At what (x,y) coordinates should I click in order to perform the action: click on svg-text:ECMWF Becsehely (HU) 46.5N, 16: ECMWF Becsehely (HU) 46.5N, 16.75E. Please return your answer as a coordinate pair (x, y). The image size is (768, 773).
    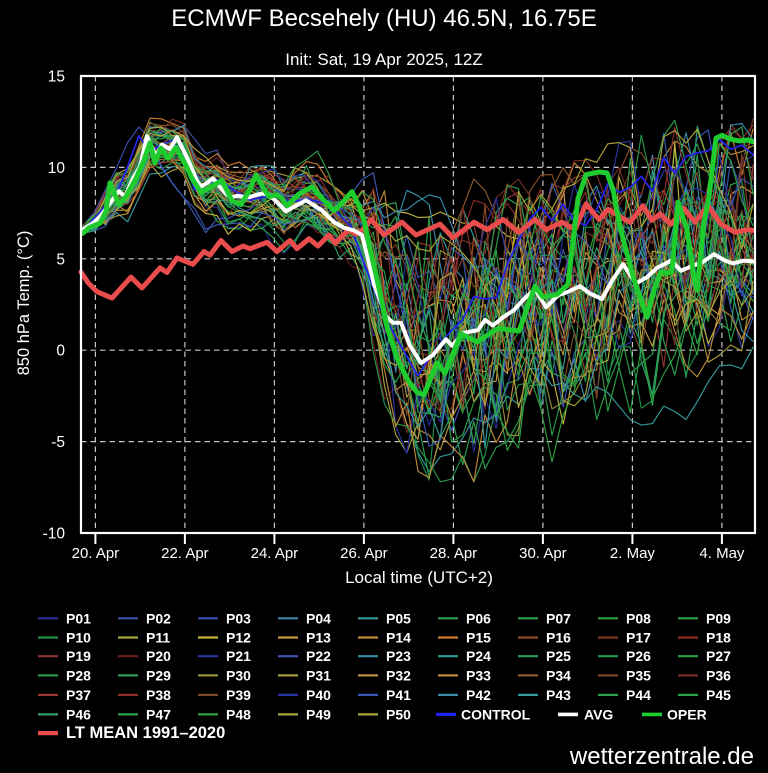
    Looking at the image, I should click on (383, 18).